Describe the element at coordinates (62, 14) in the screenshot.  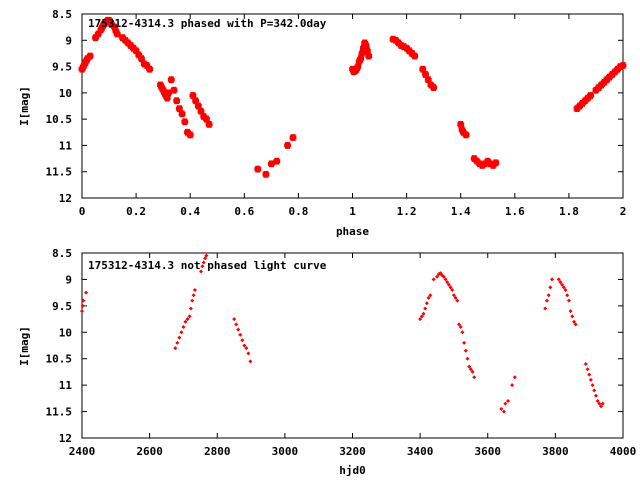
I see `y-tick-label: 8.5` at that location.